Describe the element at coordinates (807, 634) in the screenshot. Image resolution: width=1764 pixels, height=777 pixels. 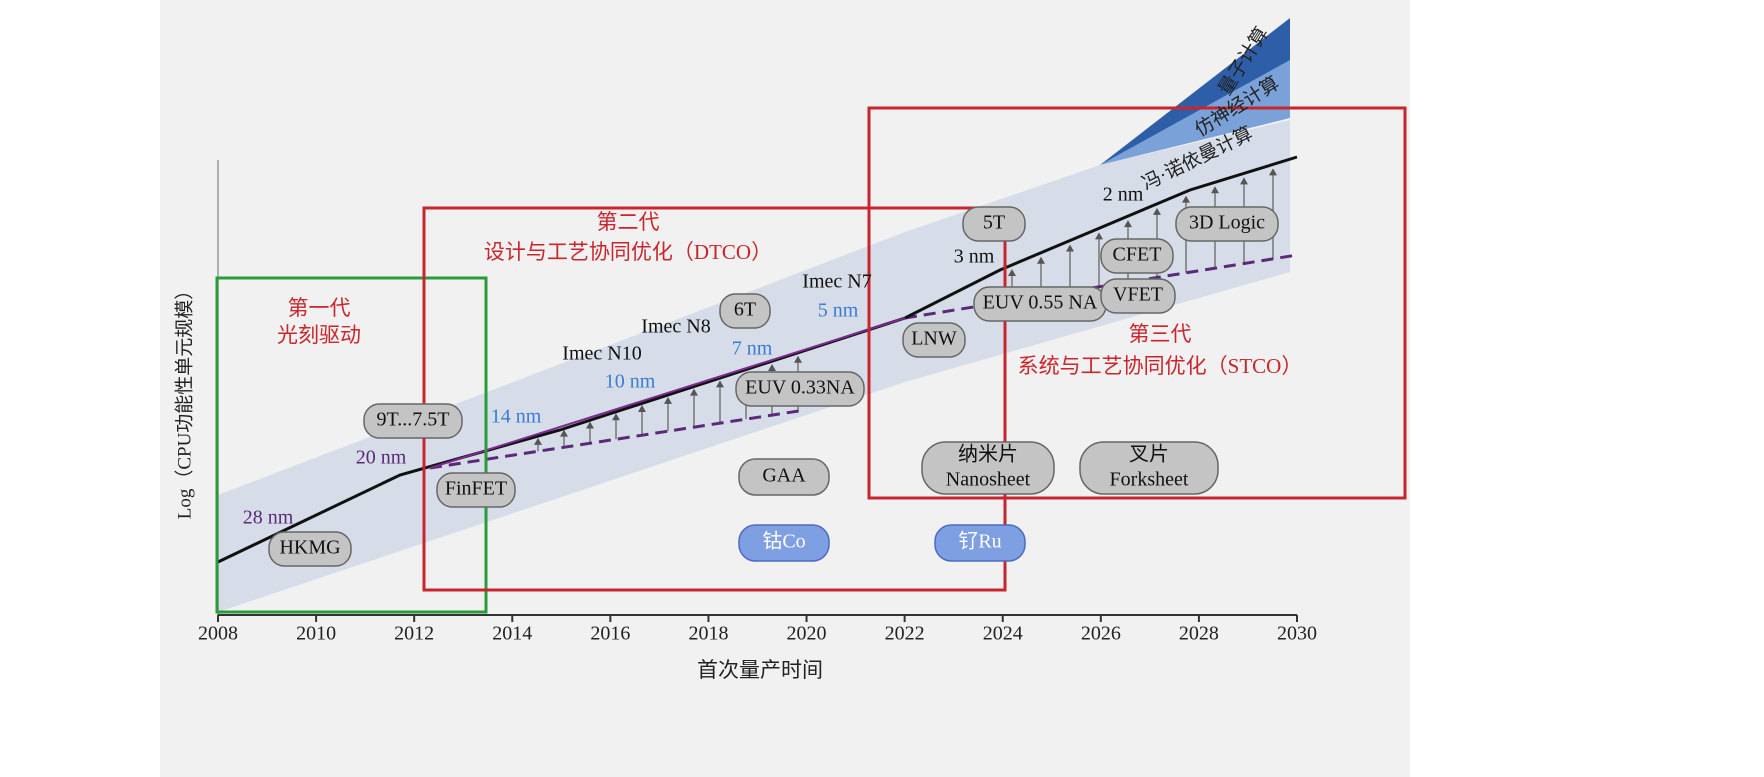
I see `x-tick-label: 2020` at that location.